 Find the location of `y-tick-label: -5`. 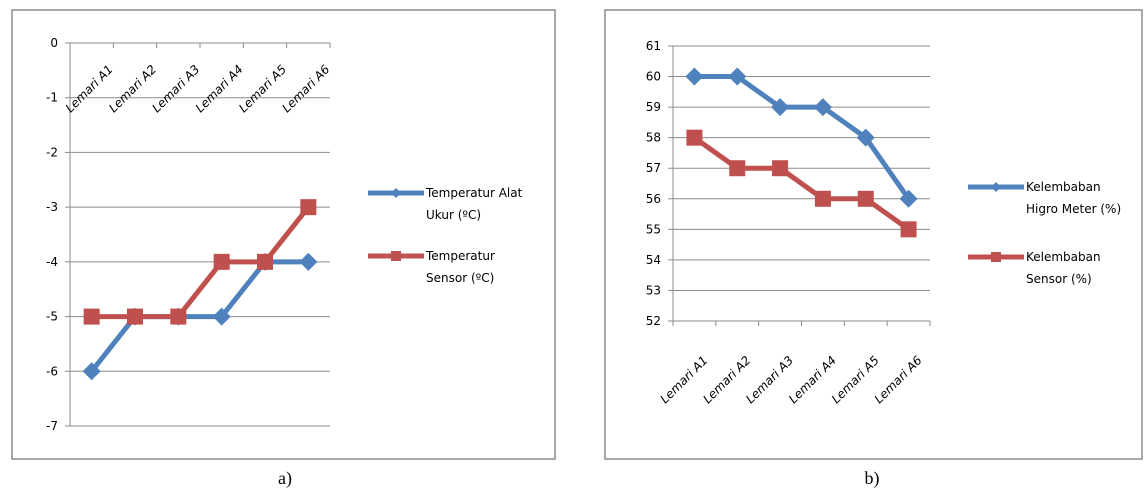

y-tick-label: -5 is located at coordinates (52, 317).